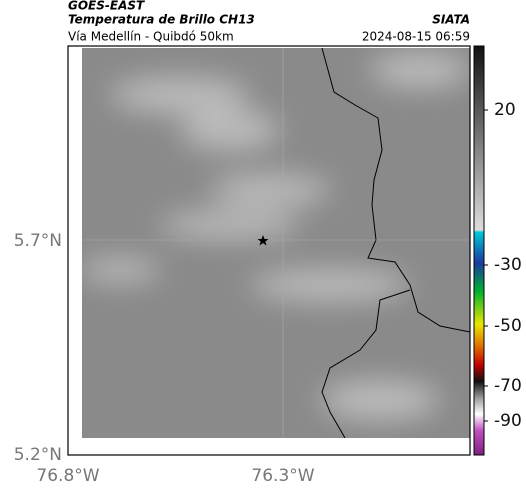  Describe the element at coordinates (508, 326) in the screenshot. I see `colorbar-tick-label: -50` at that location.